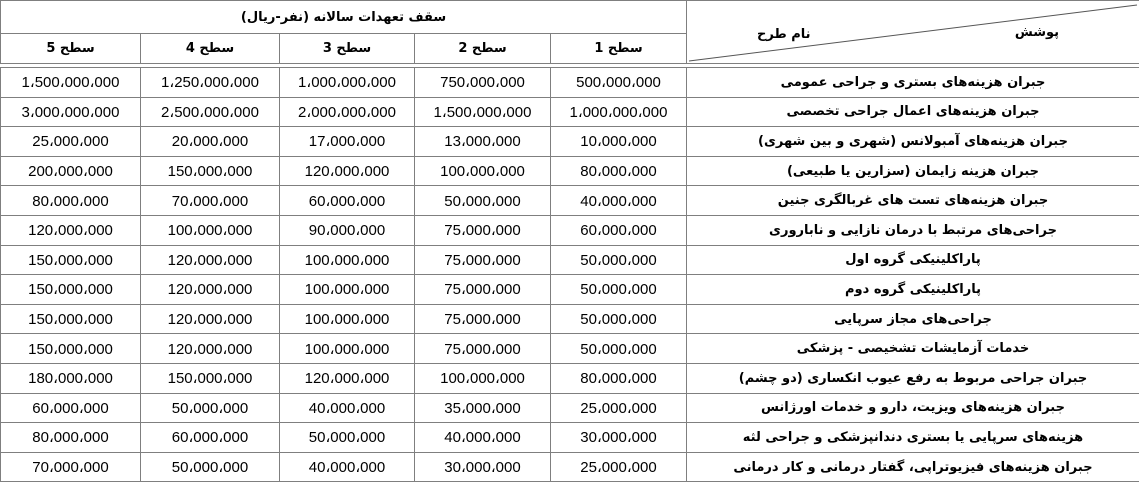 The width and height of the screenshot is (1139, 491). I want to click on group-header: سقف تعهدات سالانه (نفر-ریال), so click(344, 17).